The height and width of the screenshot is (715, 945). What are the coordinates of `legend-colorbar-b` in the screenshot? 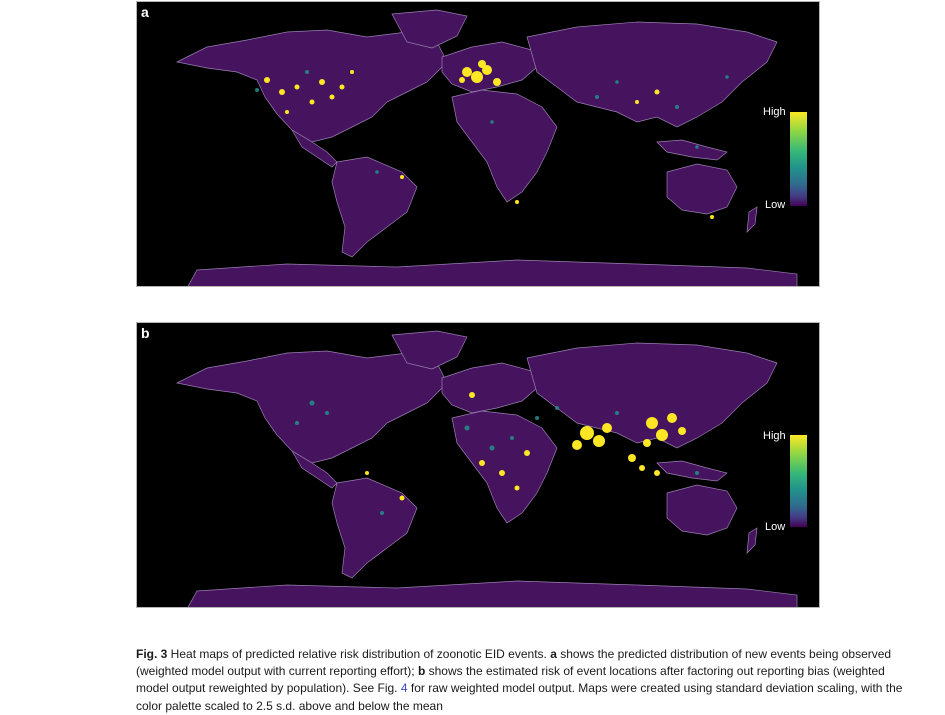 It's located at (798, 481).